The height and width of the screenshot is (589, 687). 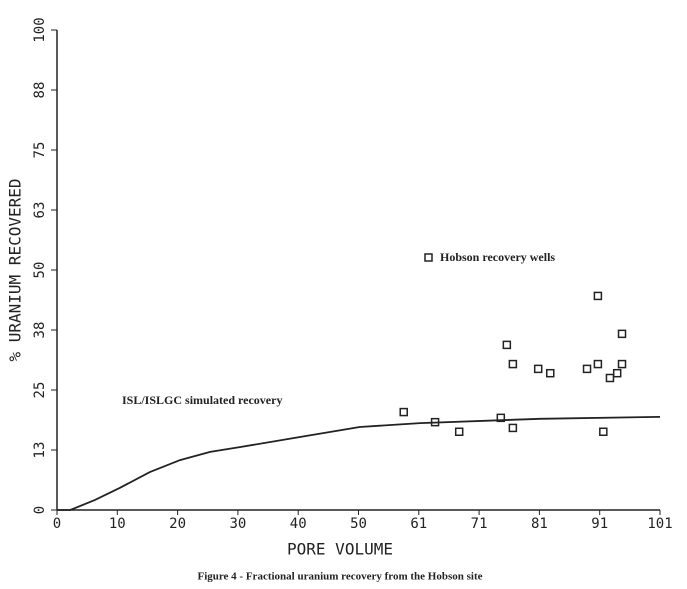 What do you see at coordinates (202, 400) in the screenshot?
I see `line-label: ISL/ISLGC simulated recovery` at bounding box center [202, 400].